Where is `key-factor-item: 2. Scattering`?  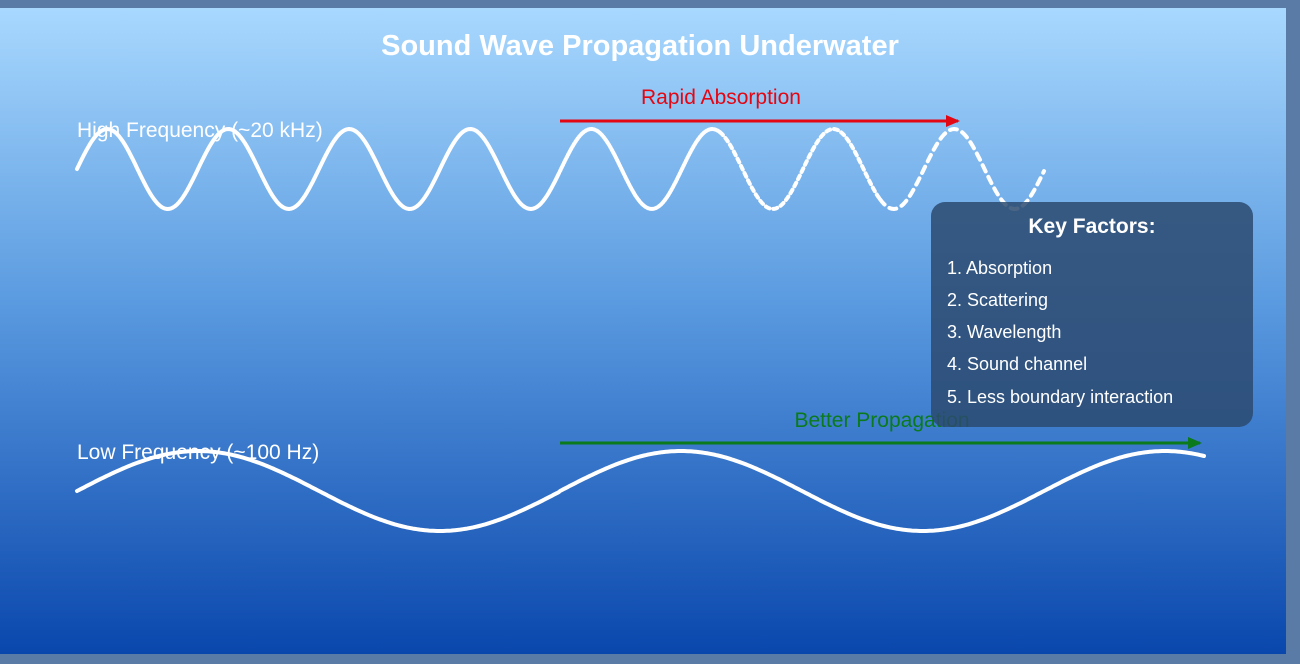 key-factor-item: 2. Scattering is located at coordinates (997, 300).